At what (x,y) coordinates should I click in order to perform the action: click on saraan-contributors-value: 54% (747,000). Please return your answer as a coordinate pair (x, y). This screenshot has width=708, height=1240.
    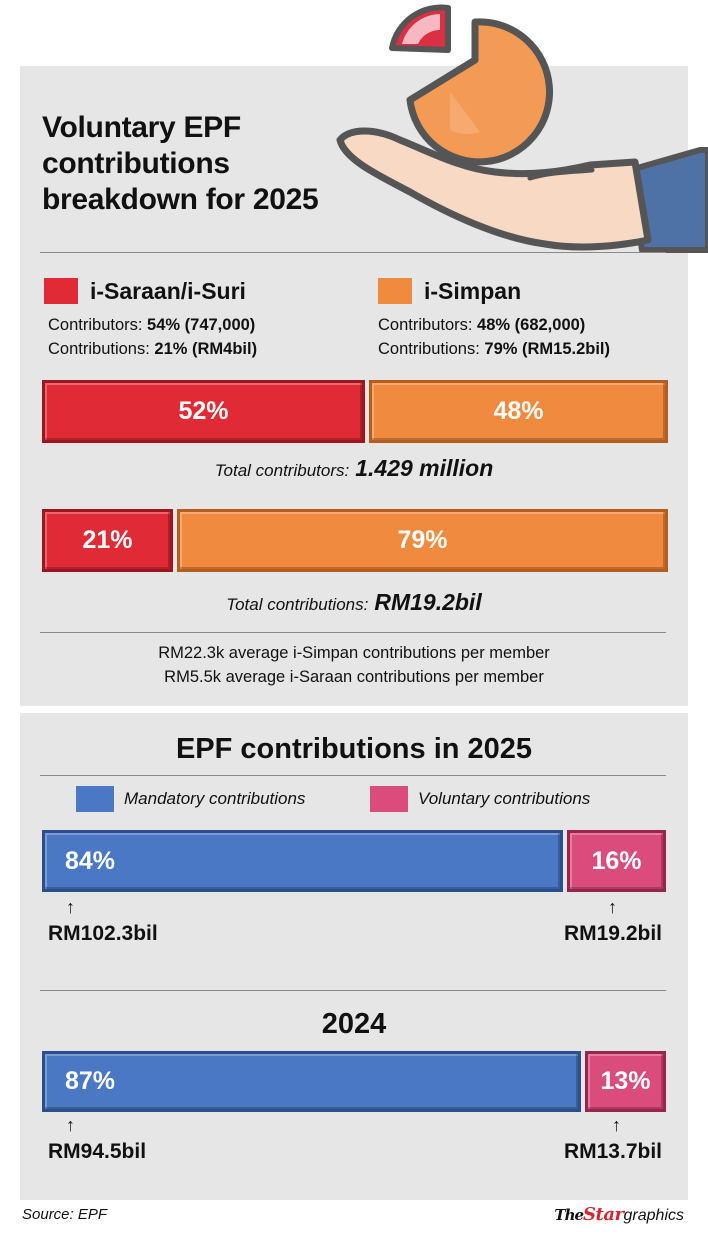
    Looking at the image, I should click on (201, 325).